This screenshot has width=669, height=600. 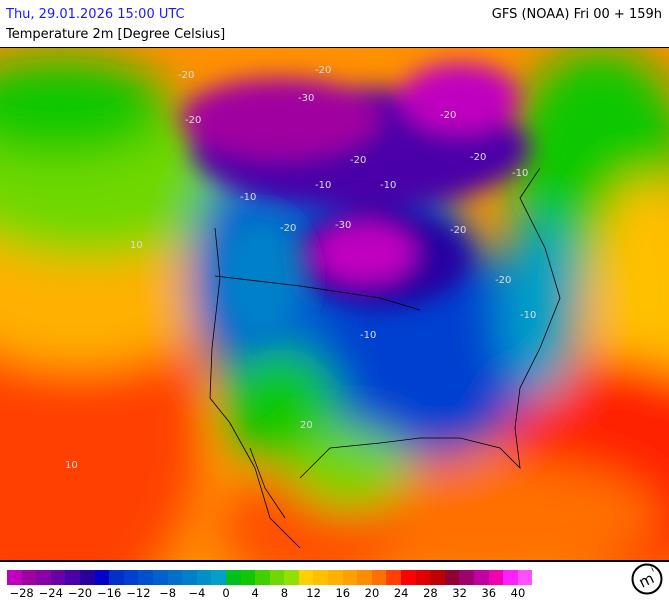 What do you see at coordinates (255, 593) in the screenshot?
I see `color-scale-tick-label: 4` at bounding box center [255, 593].